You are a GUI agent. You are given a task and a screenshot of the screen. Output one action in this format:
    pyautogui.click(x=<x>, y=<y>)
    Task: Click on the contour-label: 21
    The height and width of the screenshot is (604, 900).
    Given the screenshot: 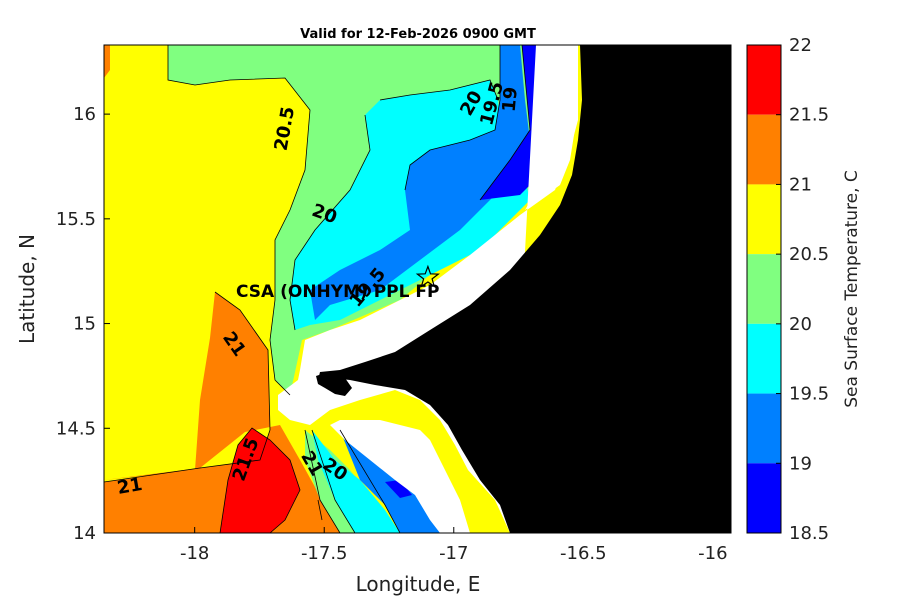 What is the action you would take?
    pyautogui.click(x=130, y=486)
    